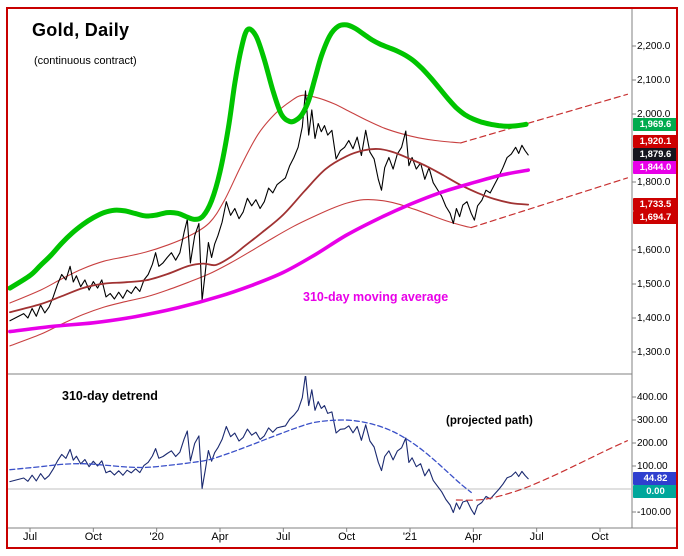  I want to click on axis-tick-label: 1,800.0, so click(654, 182).